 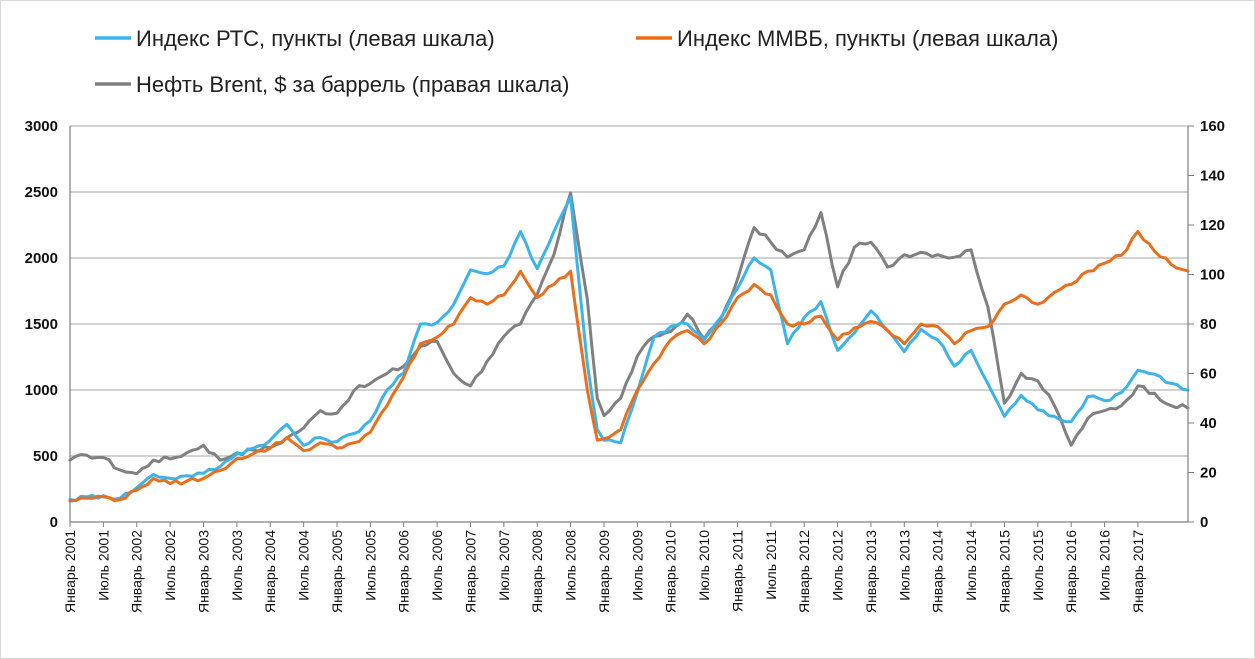 What do you see at coordinates (637, 565) in the screenshot?
I see `x-tick-label: Июль 2009` at bounding box center [637, 565].